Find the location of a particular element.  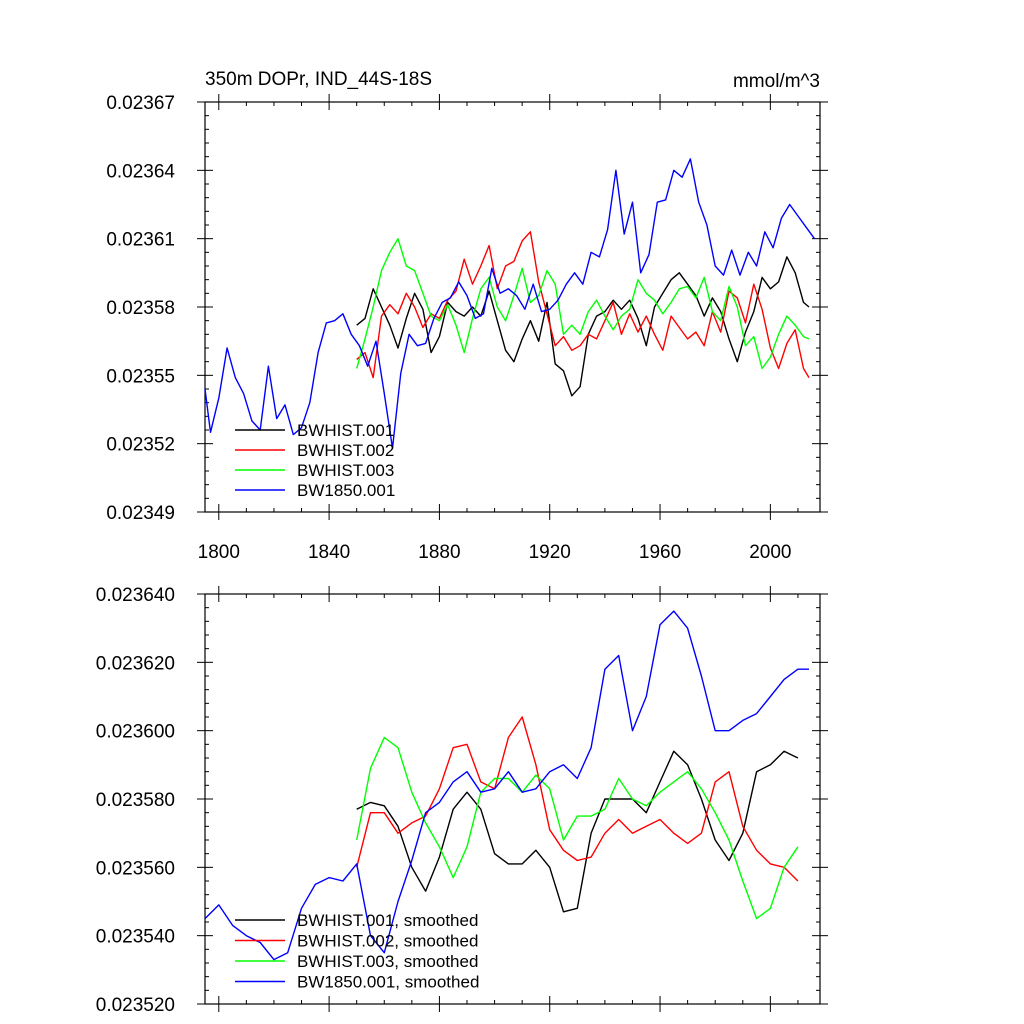

legend-label: BWHIST.001, smoothed is located at coordinates (387, 920).